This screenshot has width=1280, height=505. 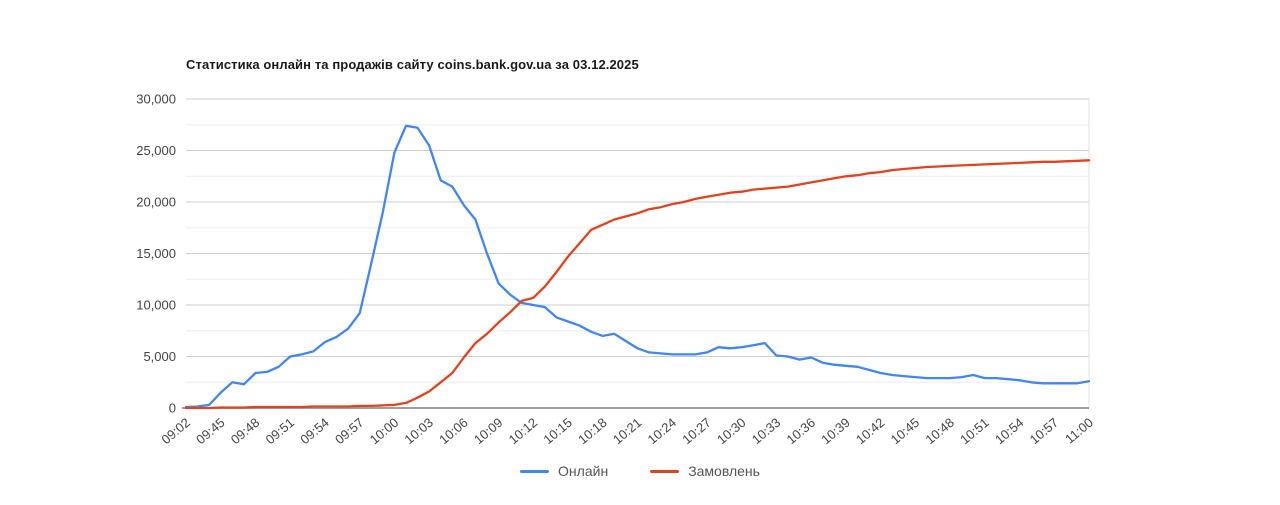 I want to click on online-series-label: Онлайн, so click(x=583, y=471).